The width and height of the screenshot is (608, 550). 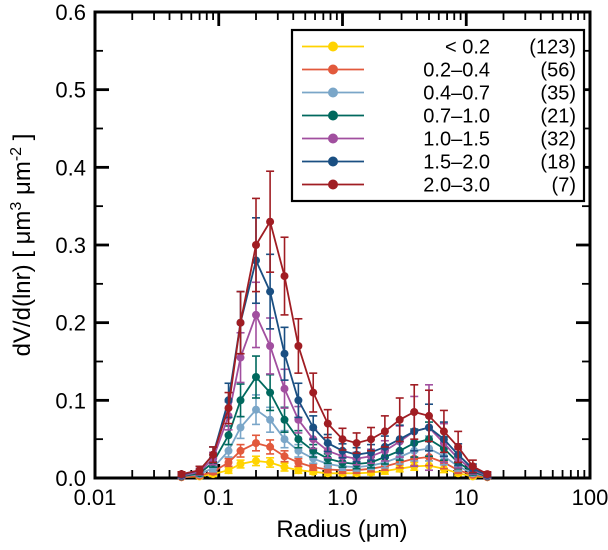 What do you see at coordinates (439, 94) in the screenshot?
I see `legend-item: 0.4–0.7 (35)` at bounding box center [439, 94].